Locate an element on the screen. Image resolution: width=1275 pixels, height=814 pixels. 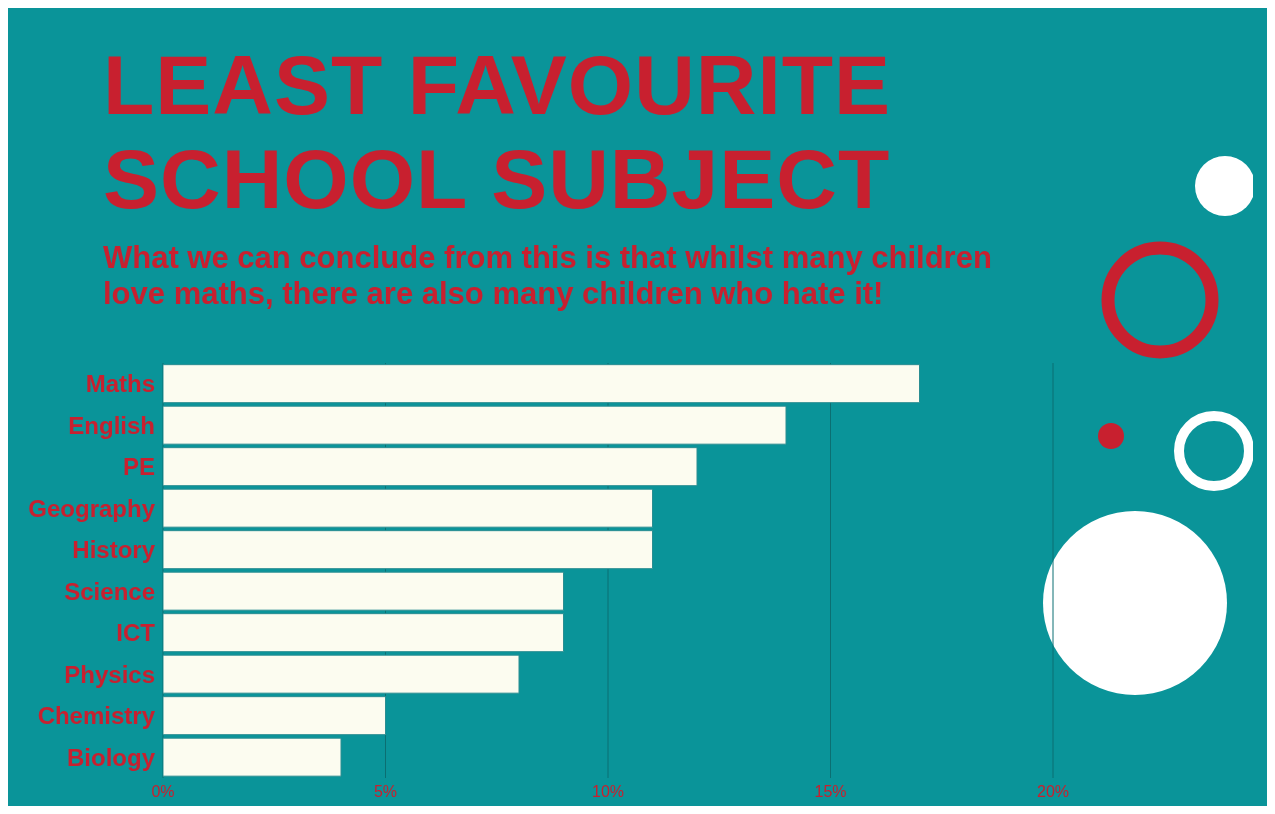
y-tick-label: Biology is located at coordinates (111, 757).